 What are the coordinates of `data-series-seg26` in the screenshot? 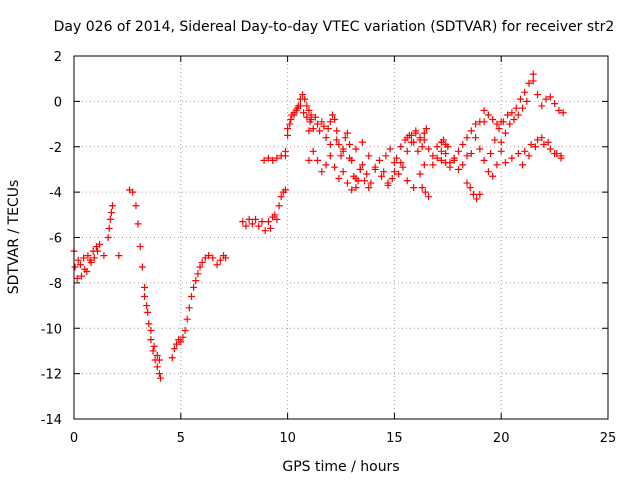 It's located at (512, 114).